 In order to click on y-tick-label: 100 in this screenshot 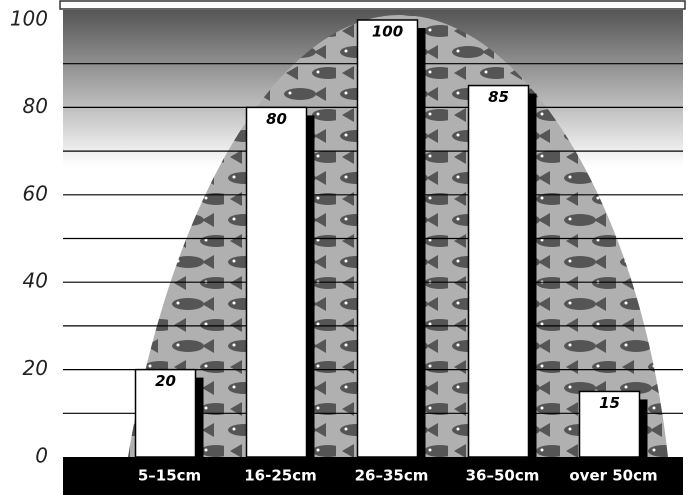, I will do `click(29, 19)`.